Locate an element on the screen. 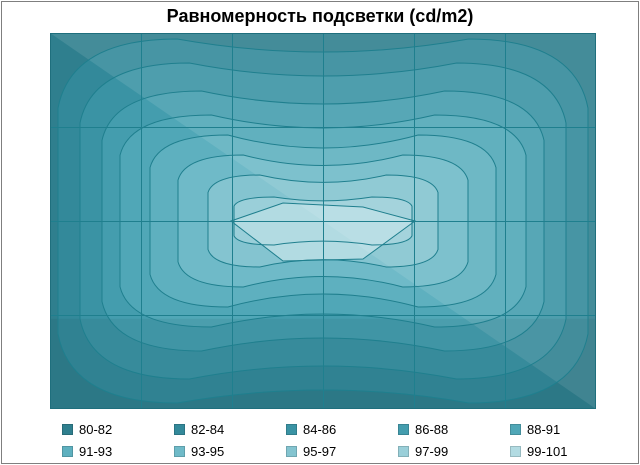  legend-row: 91-93 93-95 95-97 97-99 99-101 is located at coordinates (342, 451).